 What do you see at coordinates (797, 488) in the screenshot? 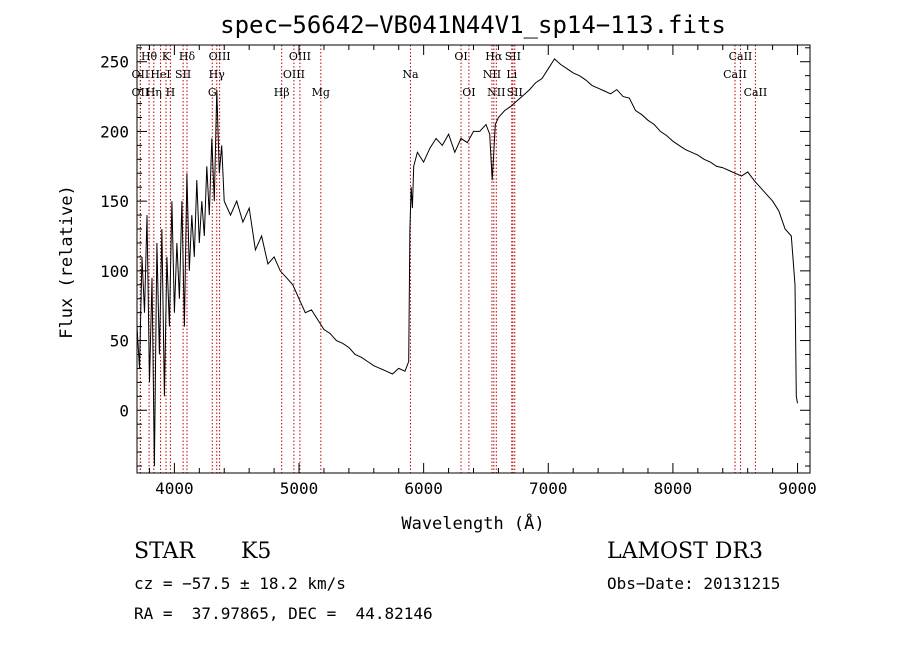
I see `x-tick-label-5: 9000` at bounding box center [797, 488].